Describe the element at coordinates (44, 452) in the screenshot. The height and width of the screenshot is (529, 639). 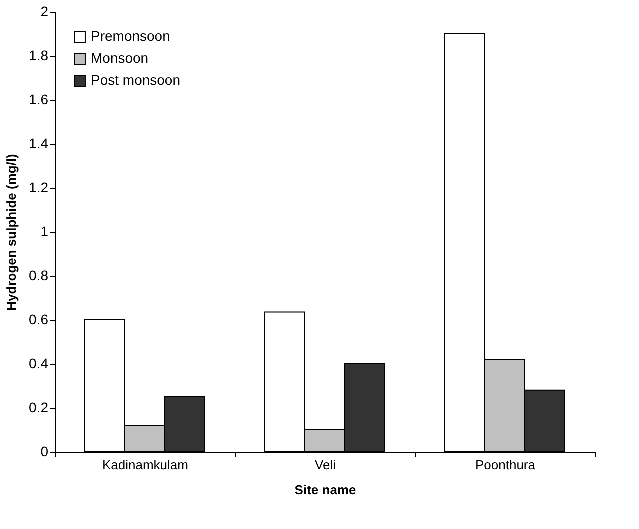
I see `y-tick-label: 0` at that location.